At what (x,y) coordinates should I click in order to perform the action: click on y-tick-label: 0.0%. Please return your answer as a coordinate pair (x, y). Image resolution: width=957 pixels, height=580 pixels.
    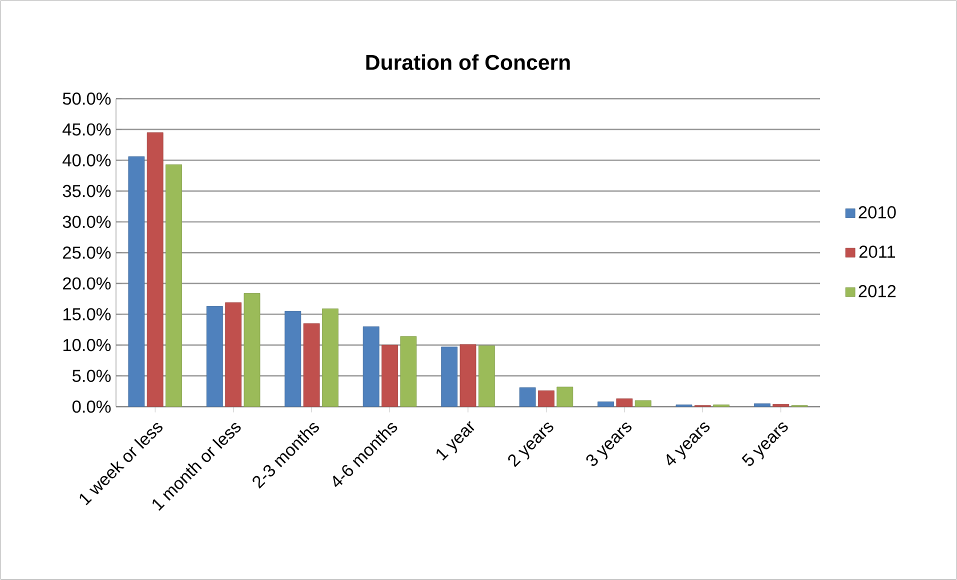
    Looking at the image, I should click on (91, 406).